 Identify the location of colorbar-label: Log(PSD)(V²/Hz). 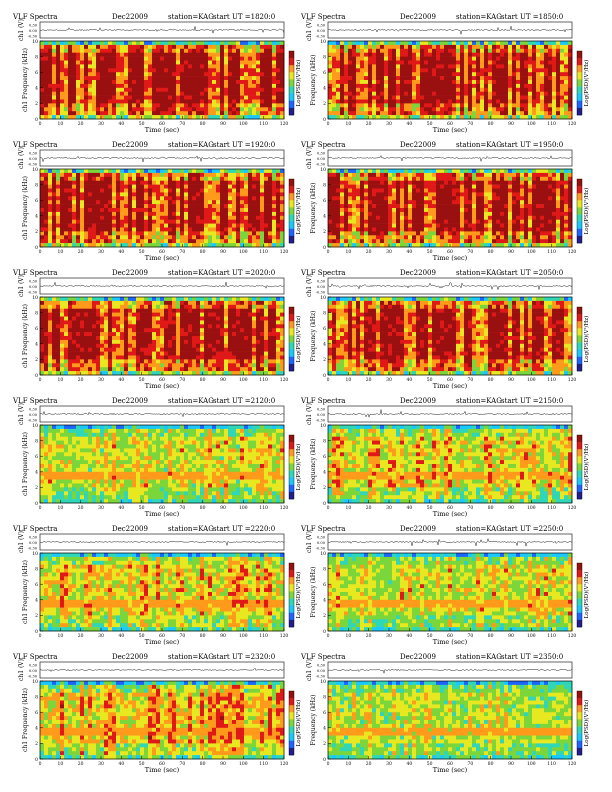
(586, 83).